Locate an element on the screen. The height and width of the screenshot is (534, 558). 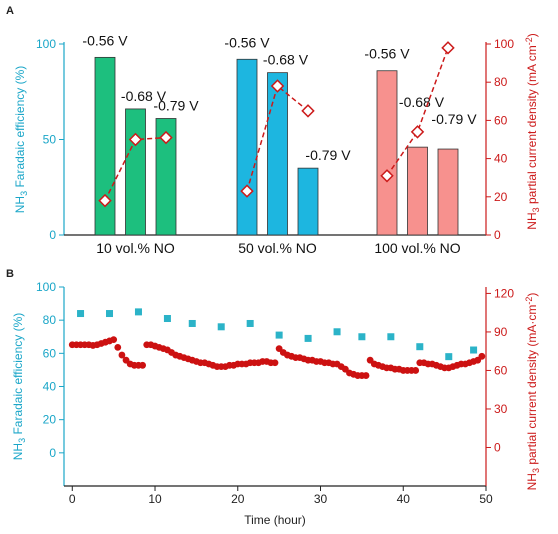
panel-letter-a: A is located at coordinates (10, 11).